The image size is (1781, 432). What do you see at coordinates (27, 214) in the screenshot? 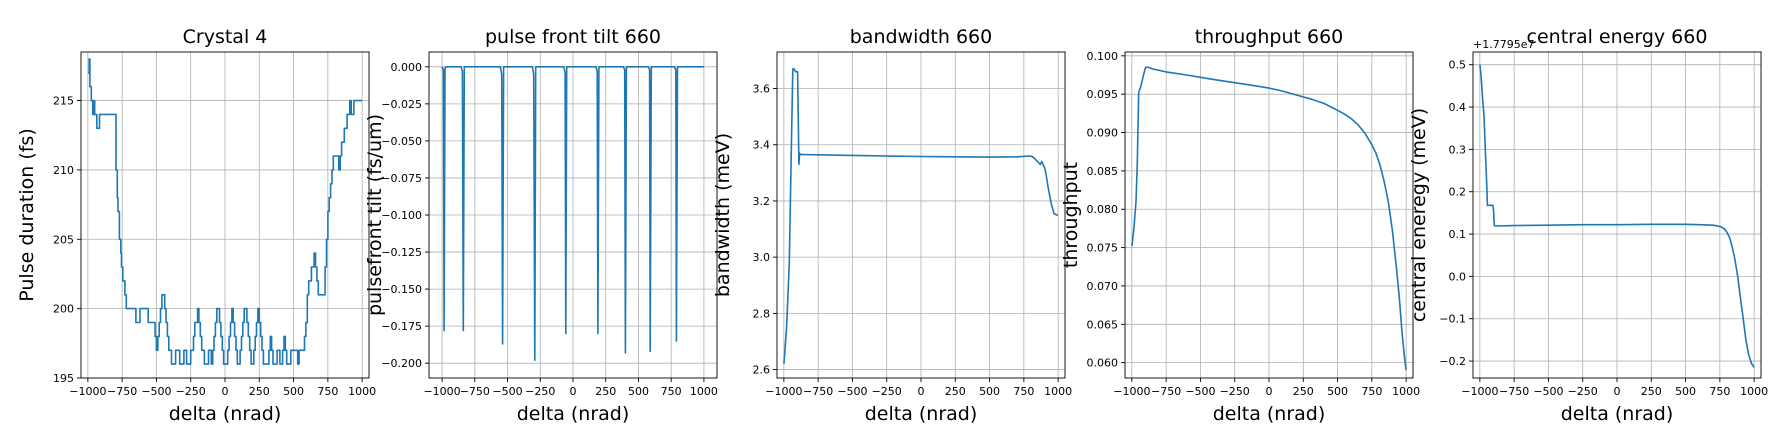
I see `y-axis-label: Pulse duration (fs)` at bounding box center [27, 214].